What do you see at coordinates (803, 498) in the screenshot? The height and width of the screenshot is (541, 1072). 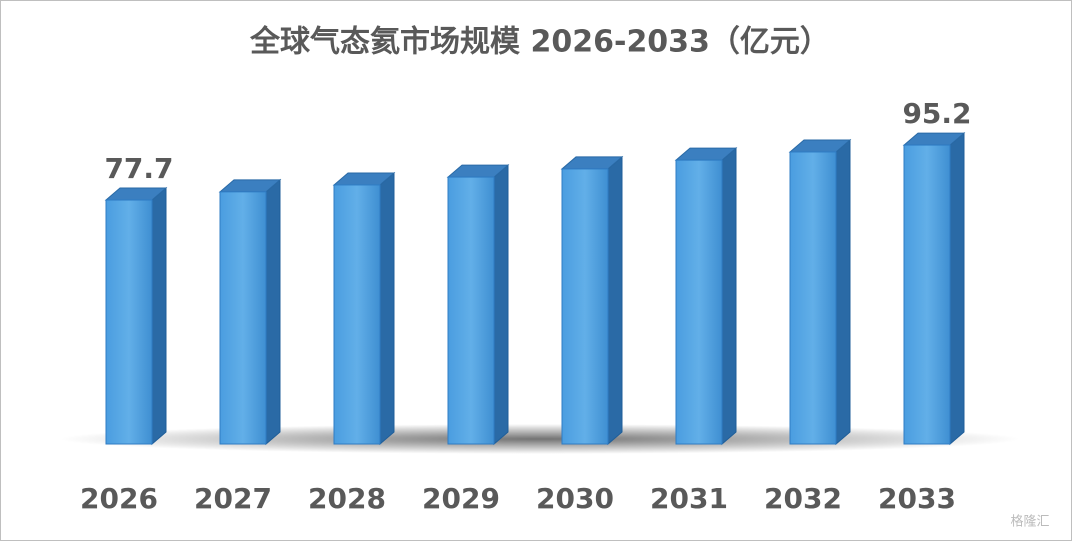 I see `x-tick-label: 2032` at bounding box center [803, 498].